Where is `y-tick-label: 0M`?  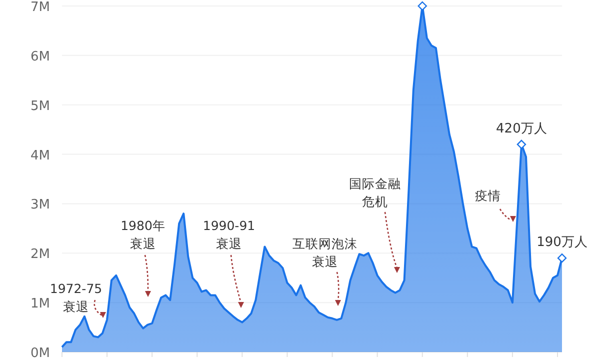 y-tick-label: 0M is located at coordinates (40, 353).